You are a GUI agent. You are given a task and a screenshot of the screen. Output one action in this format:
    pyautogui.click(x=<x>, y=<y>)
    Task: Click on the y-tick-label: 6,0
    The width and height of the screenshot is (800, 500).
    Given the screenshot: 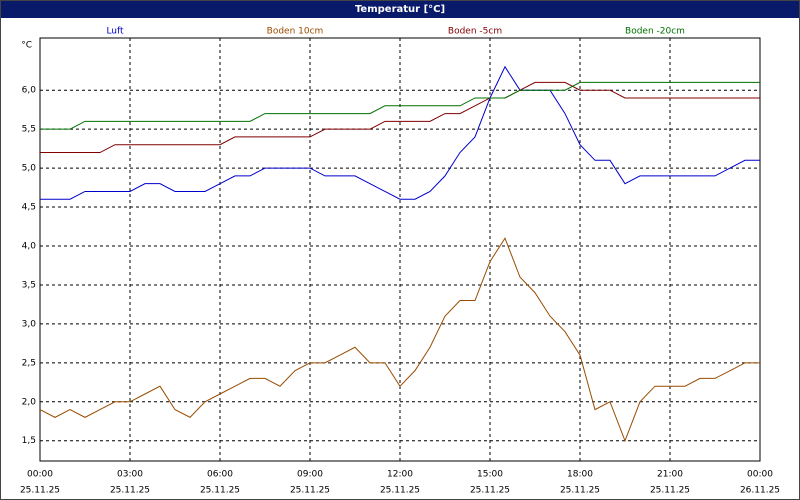 What is the action you would take?
    pyautogui.click(x=29, y=91)
    